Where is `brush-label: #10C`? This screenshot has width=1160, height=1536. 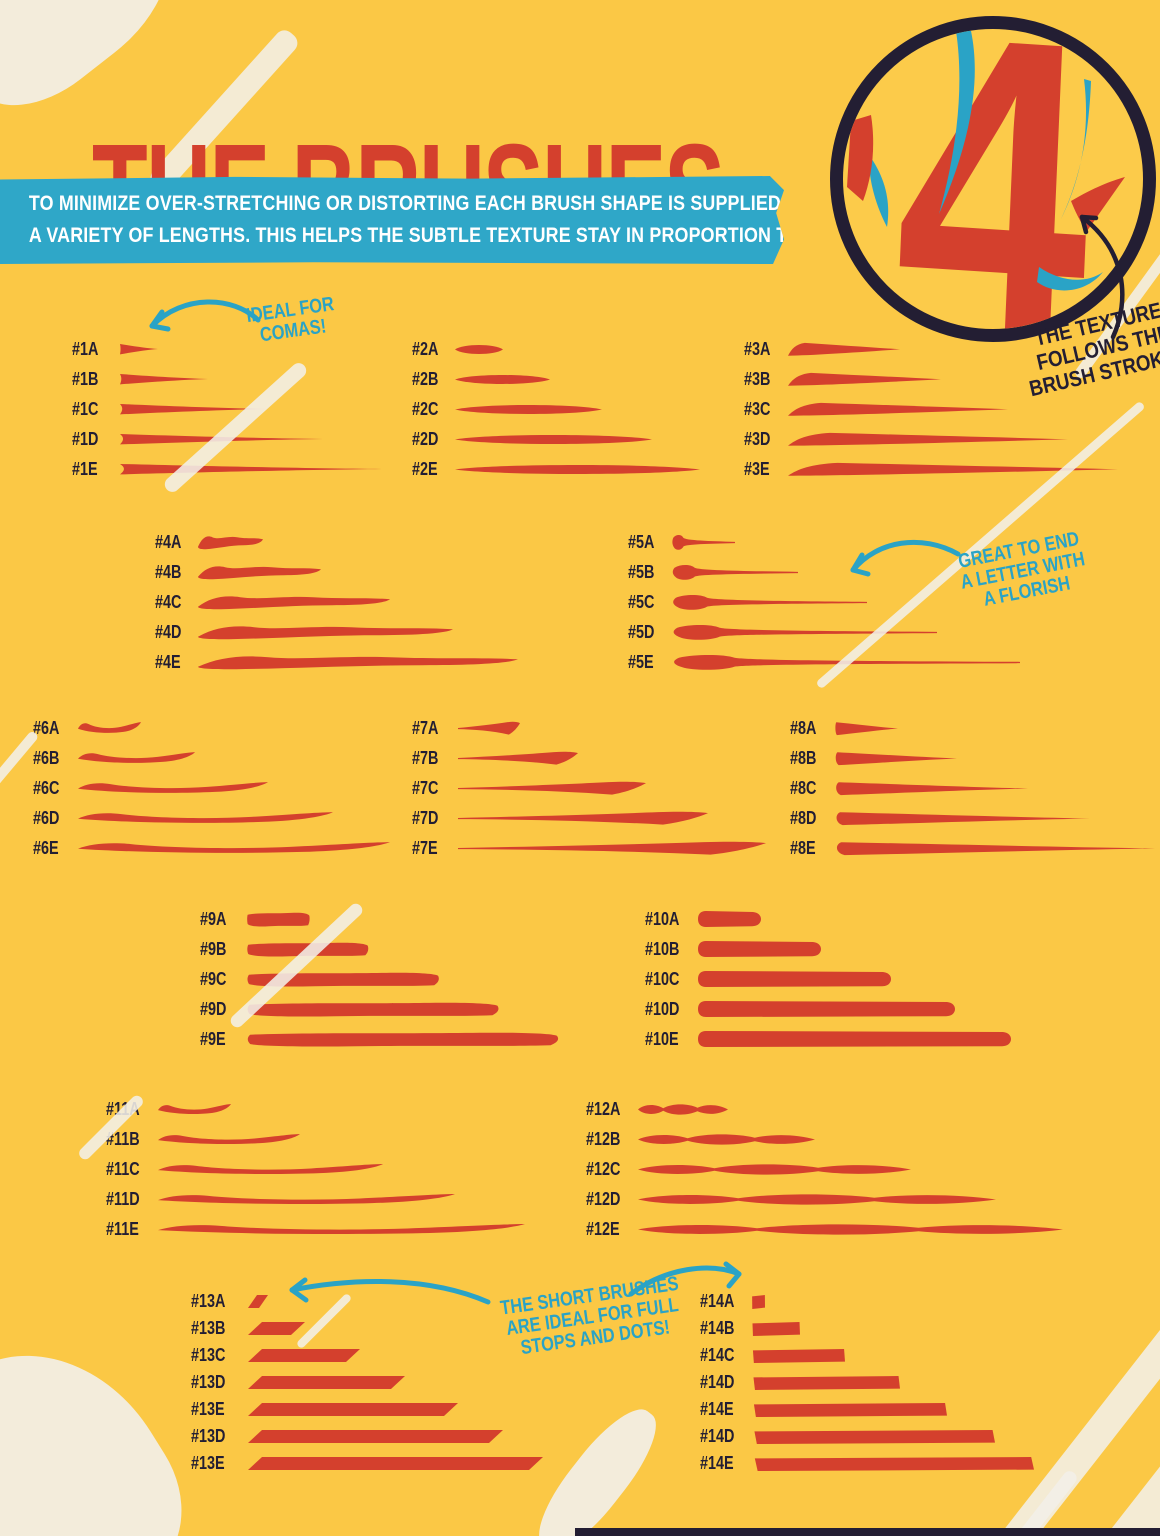 brush-label: #10C is located at coordinates (662, 979).